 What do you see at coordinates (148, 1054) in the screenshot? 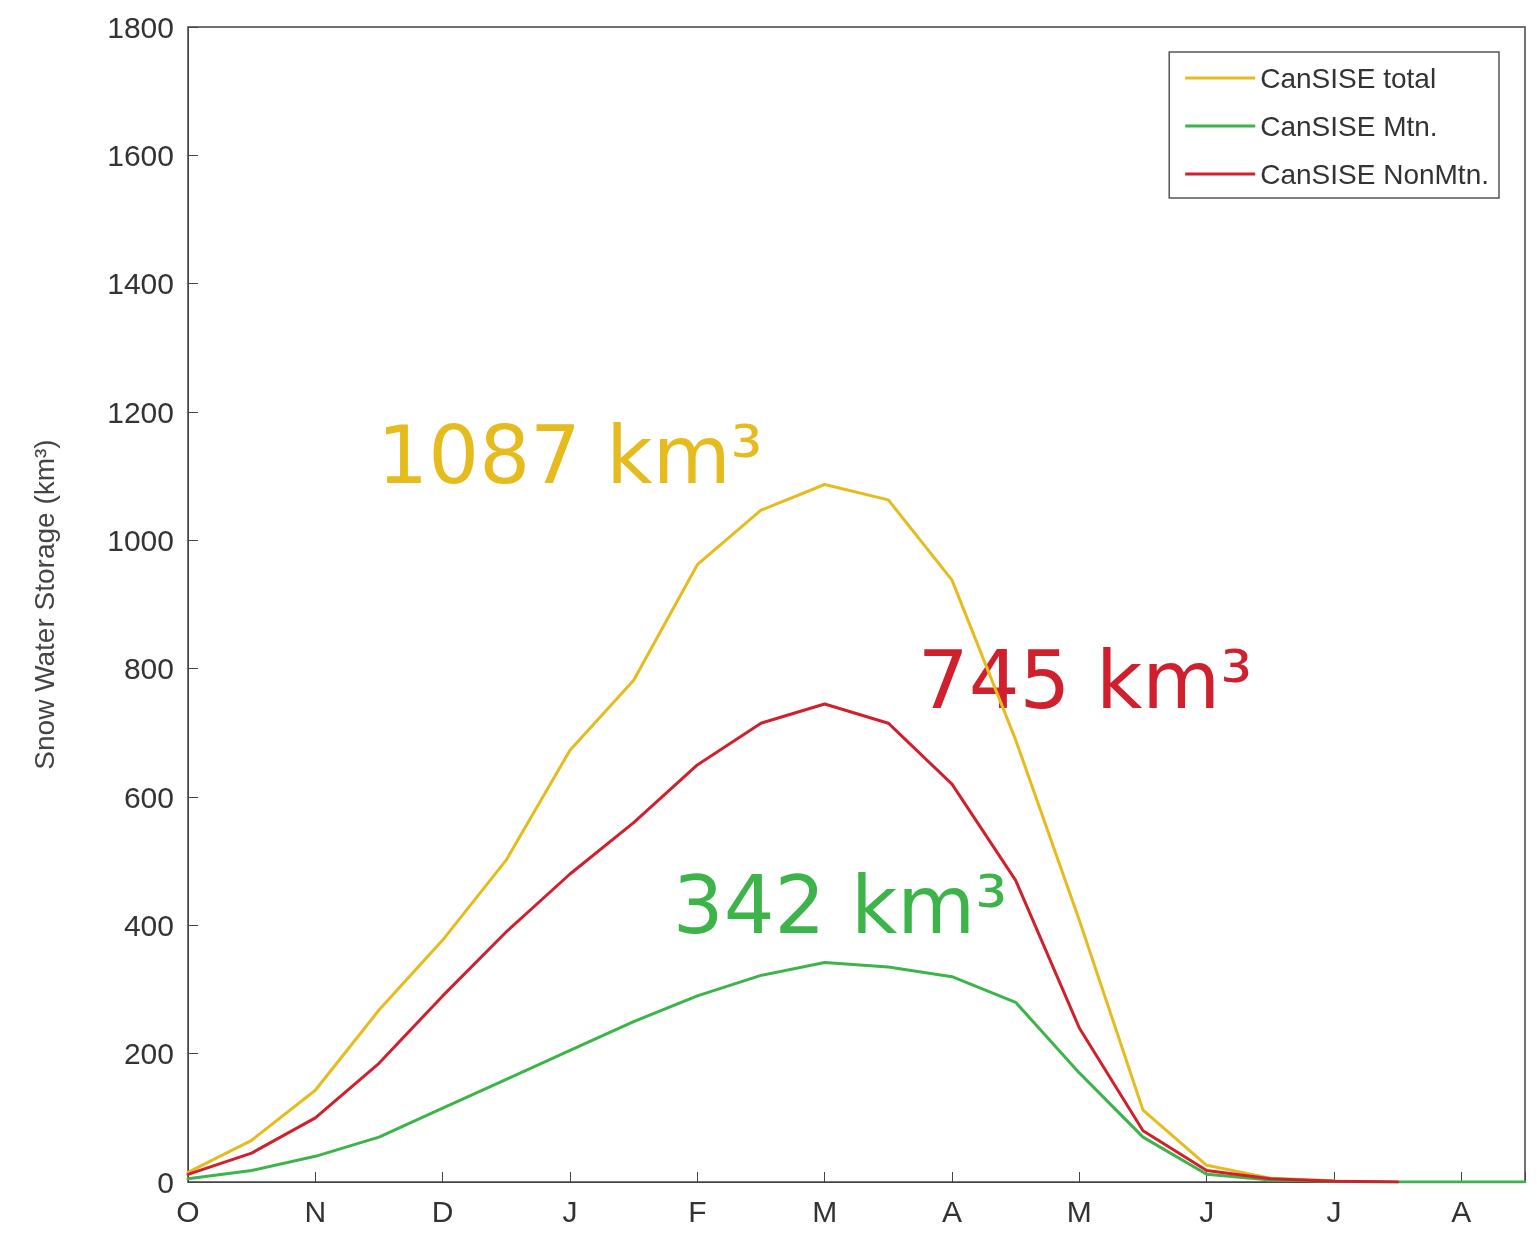
I see `y-tick-label: 200` at bounding box center [148, 1054].